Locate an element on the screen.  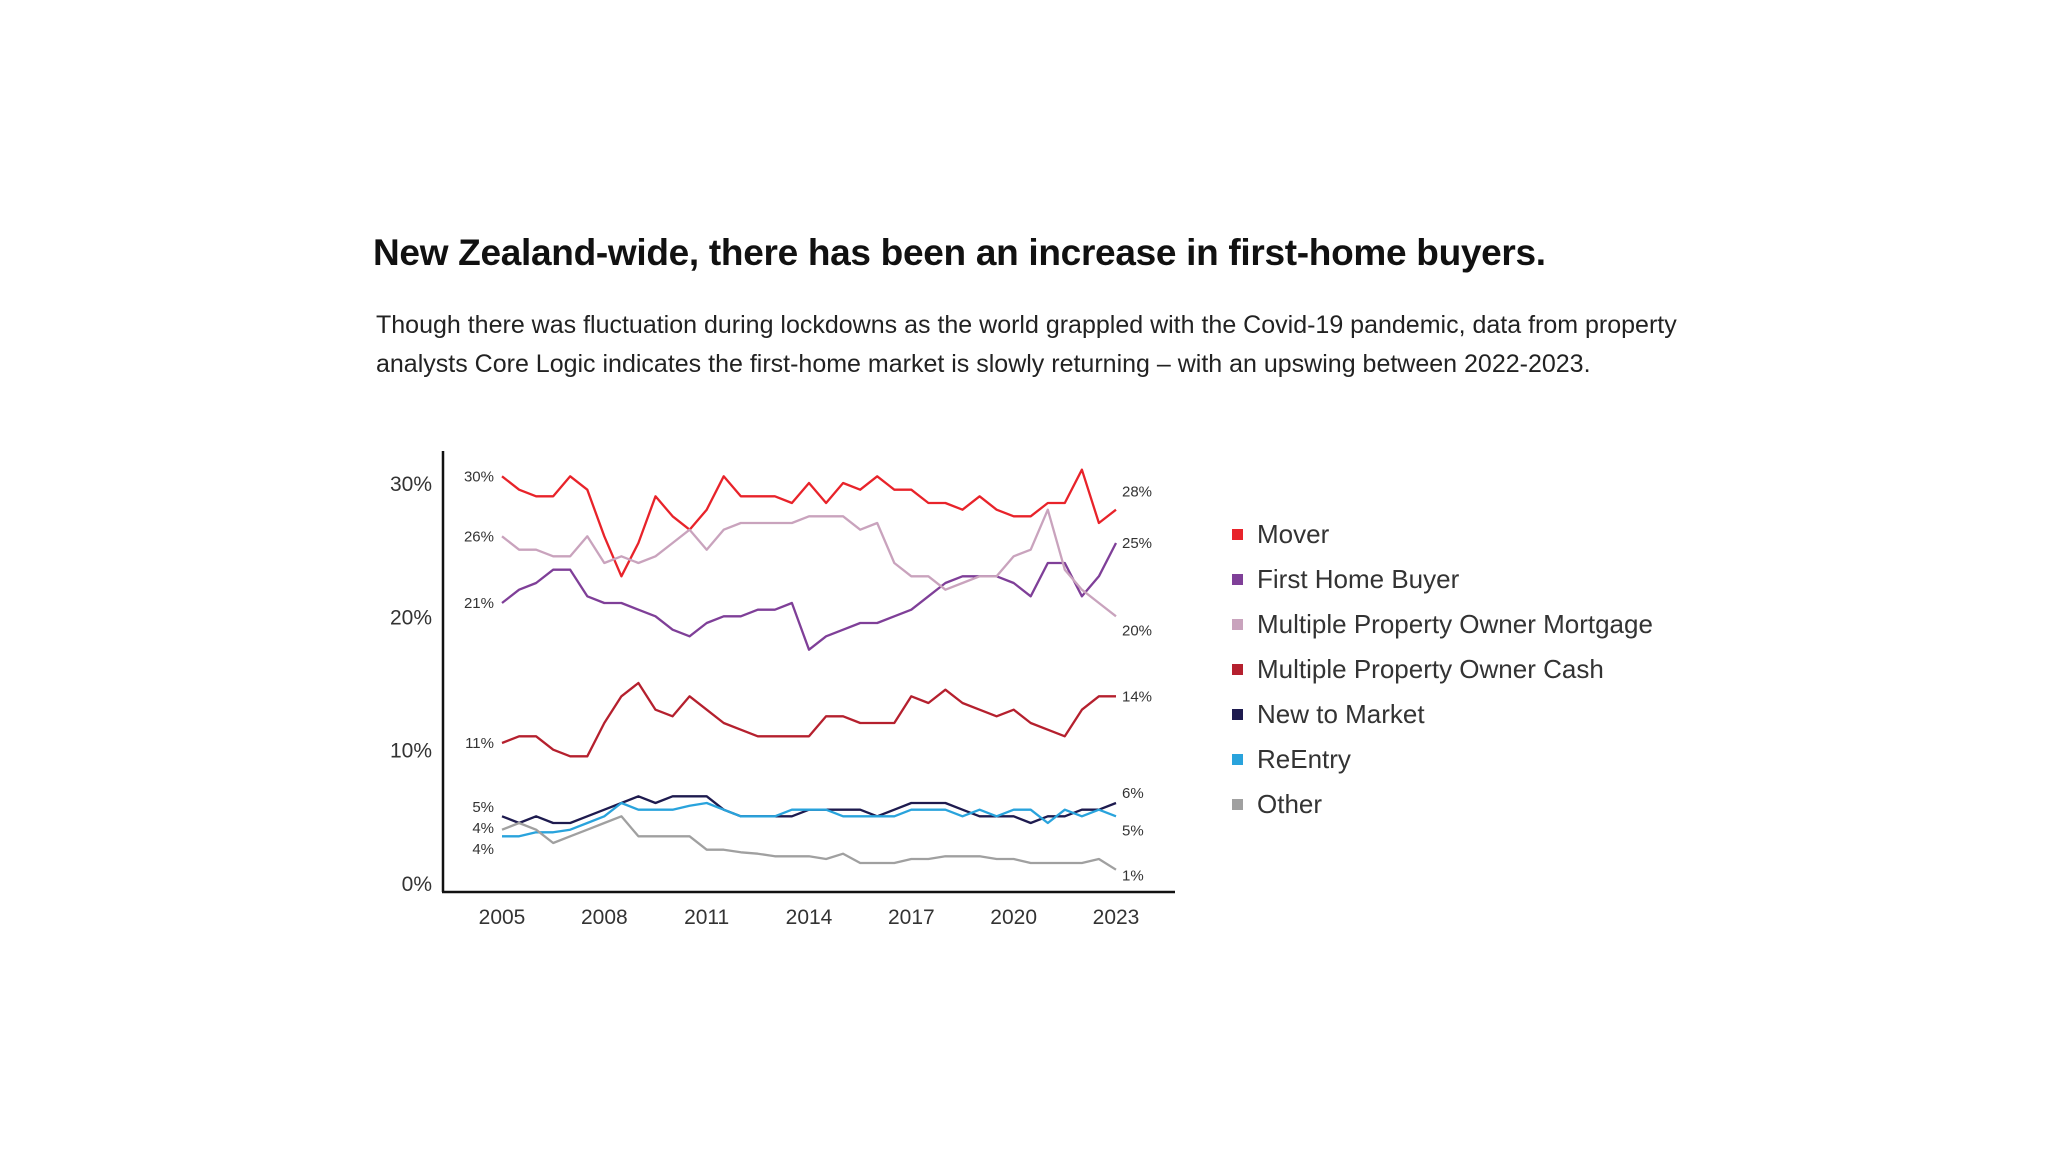
end-value-label: 1% is located at coordinates (1133, 876).